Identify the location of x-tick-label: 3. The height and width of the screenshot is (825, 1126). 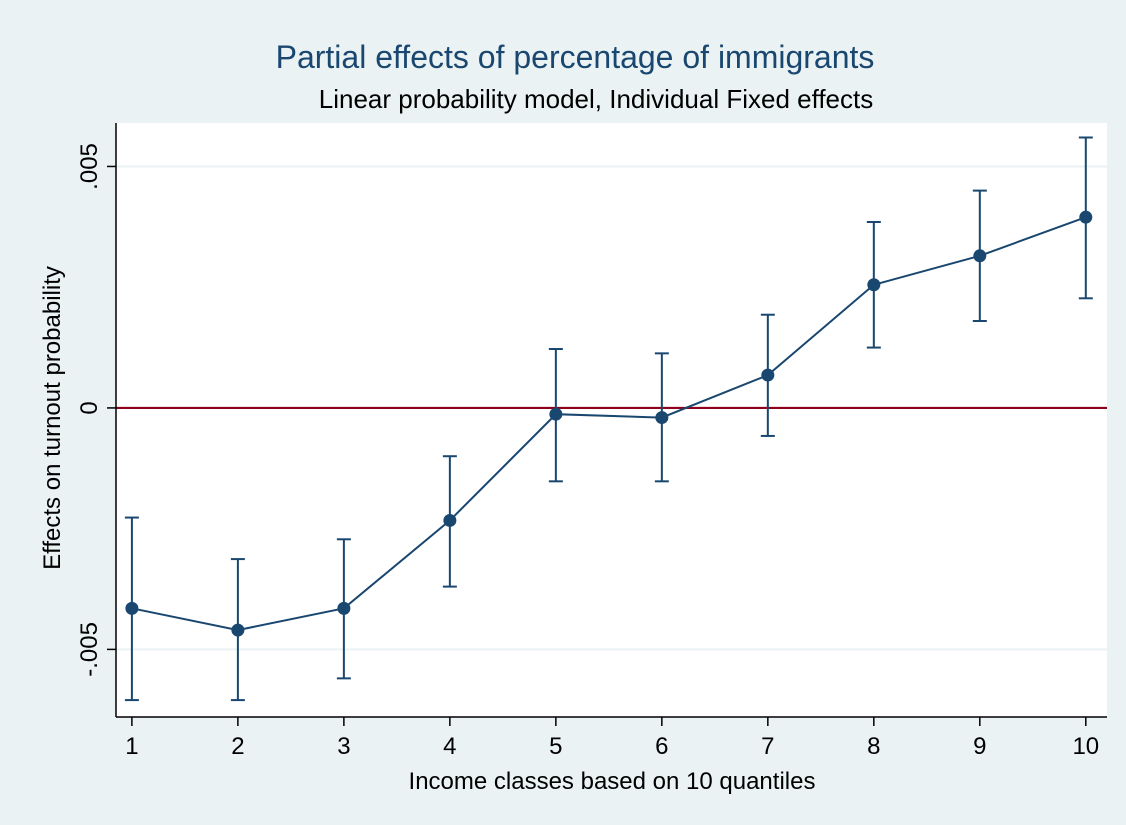
(343, 746).